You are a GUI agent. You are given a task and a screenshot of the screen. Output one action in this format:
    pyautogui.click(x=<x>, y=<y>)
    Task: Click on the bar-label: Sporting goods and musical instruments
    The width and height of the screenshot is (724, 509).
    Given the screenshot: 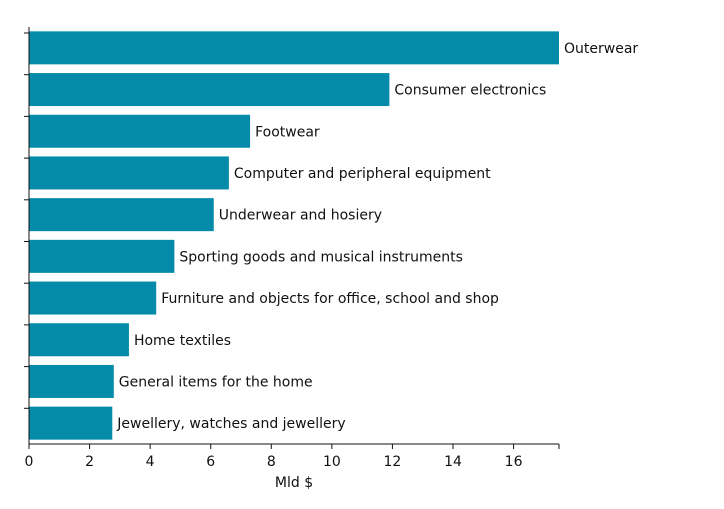 What is the action you would take?
    pyautogui.click(x=321, y=257)
    